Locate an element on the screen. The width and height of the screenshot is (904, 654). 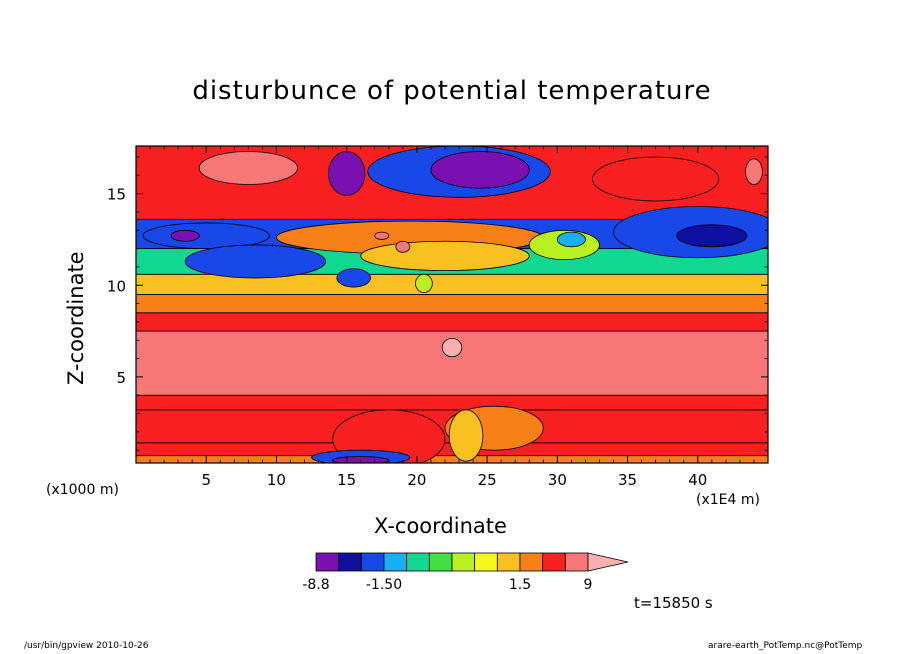
colorbar-label: -8.8 is located at coordinates (315, 585).